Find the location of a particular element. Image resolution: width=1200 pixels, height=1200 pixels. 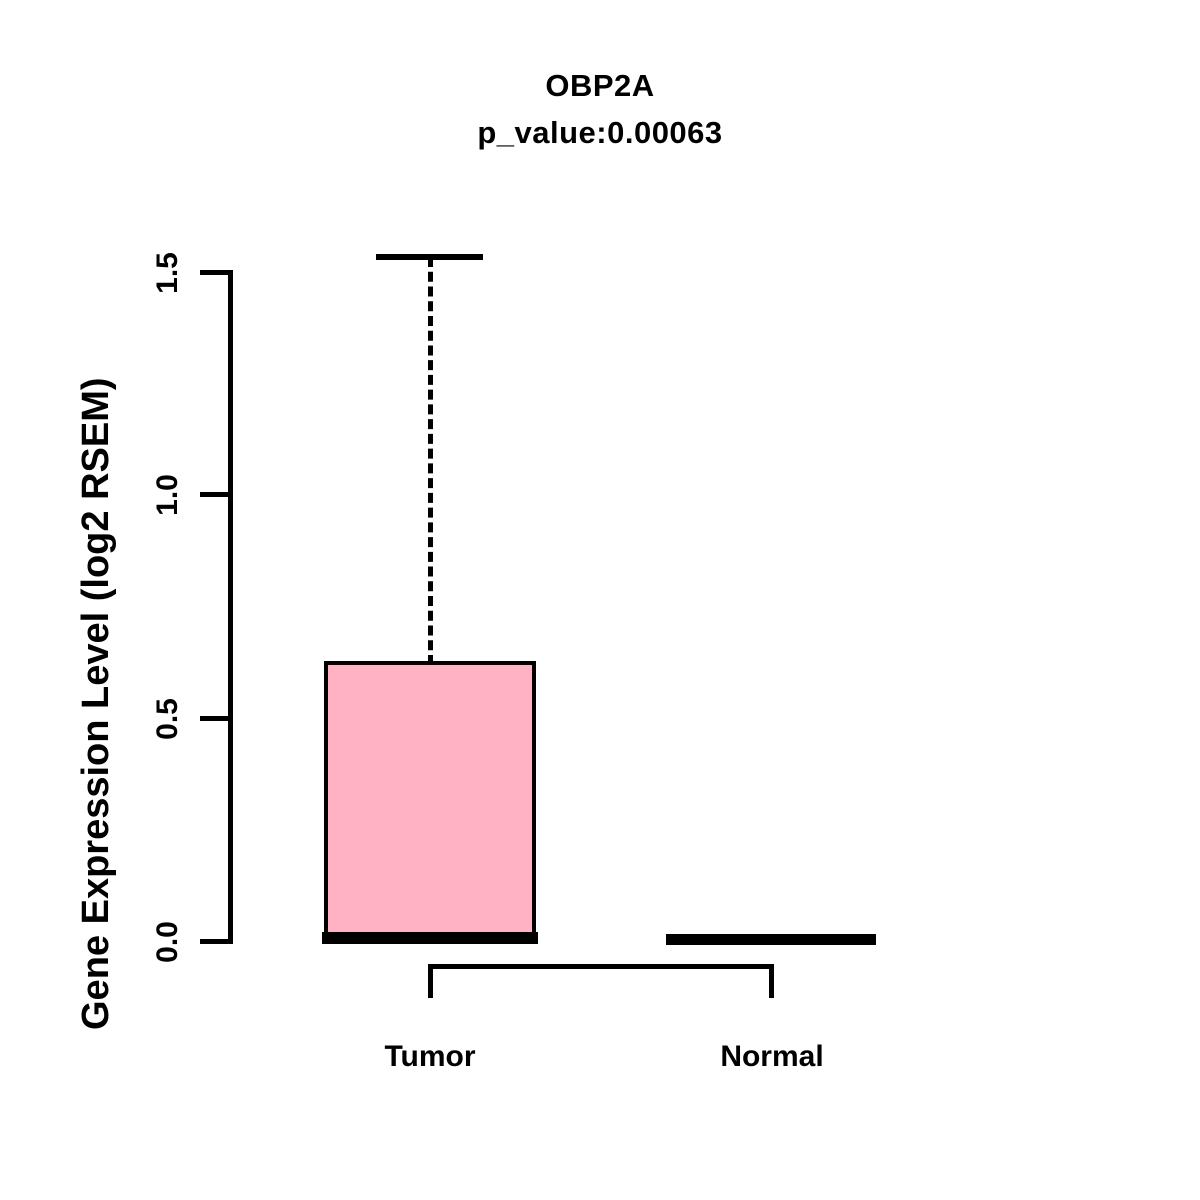

normal-box is located at coordinates (771, 939).